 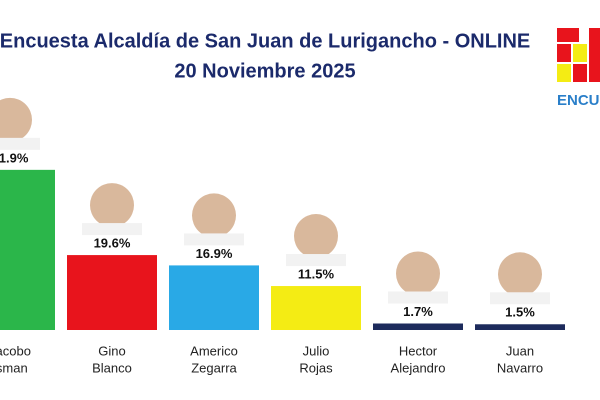 What do you see at coordinates (15, 350) in the screenshot?
I see `x-tick-label: Jacobo` at bounding box center [15, 350].